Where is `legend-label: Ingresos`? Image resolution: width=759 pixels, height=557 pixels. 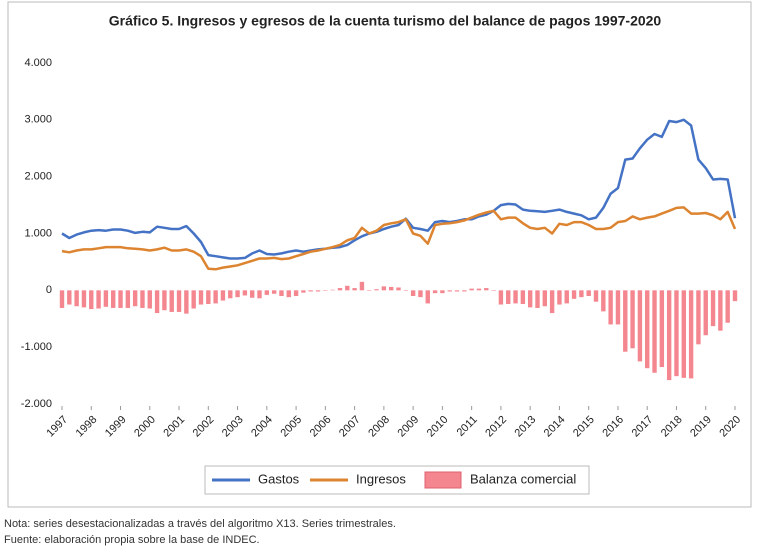 legend-label: Ingresos is located at coordinates (381, 478).